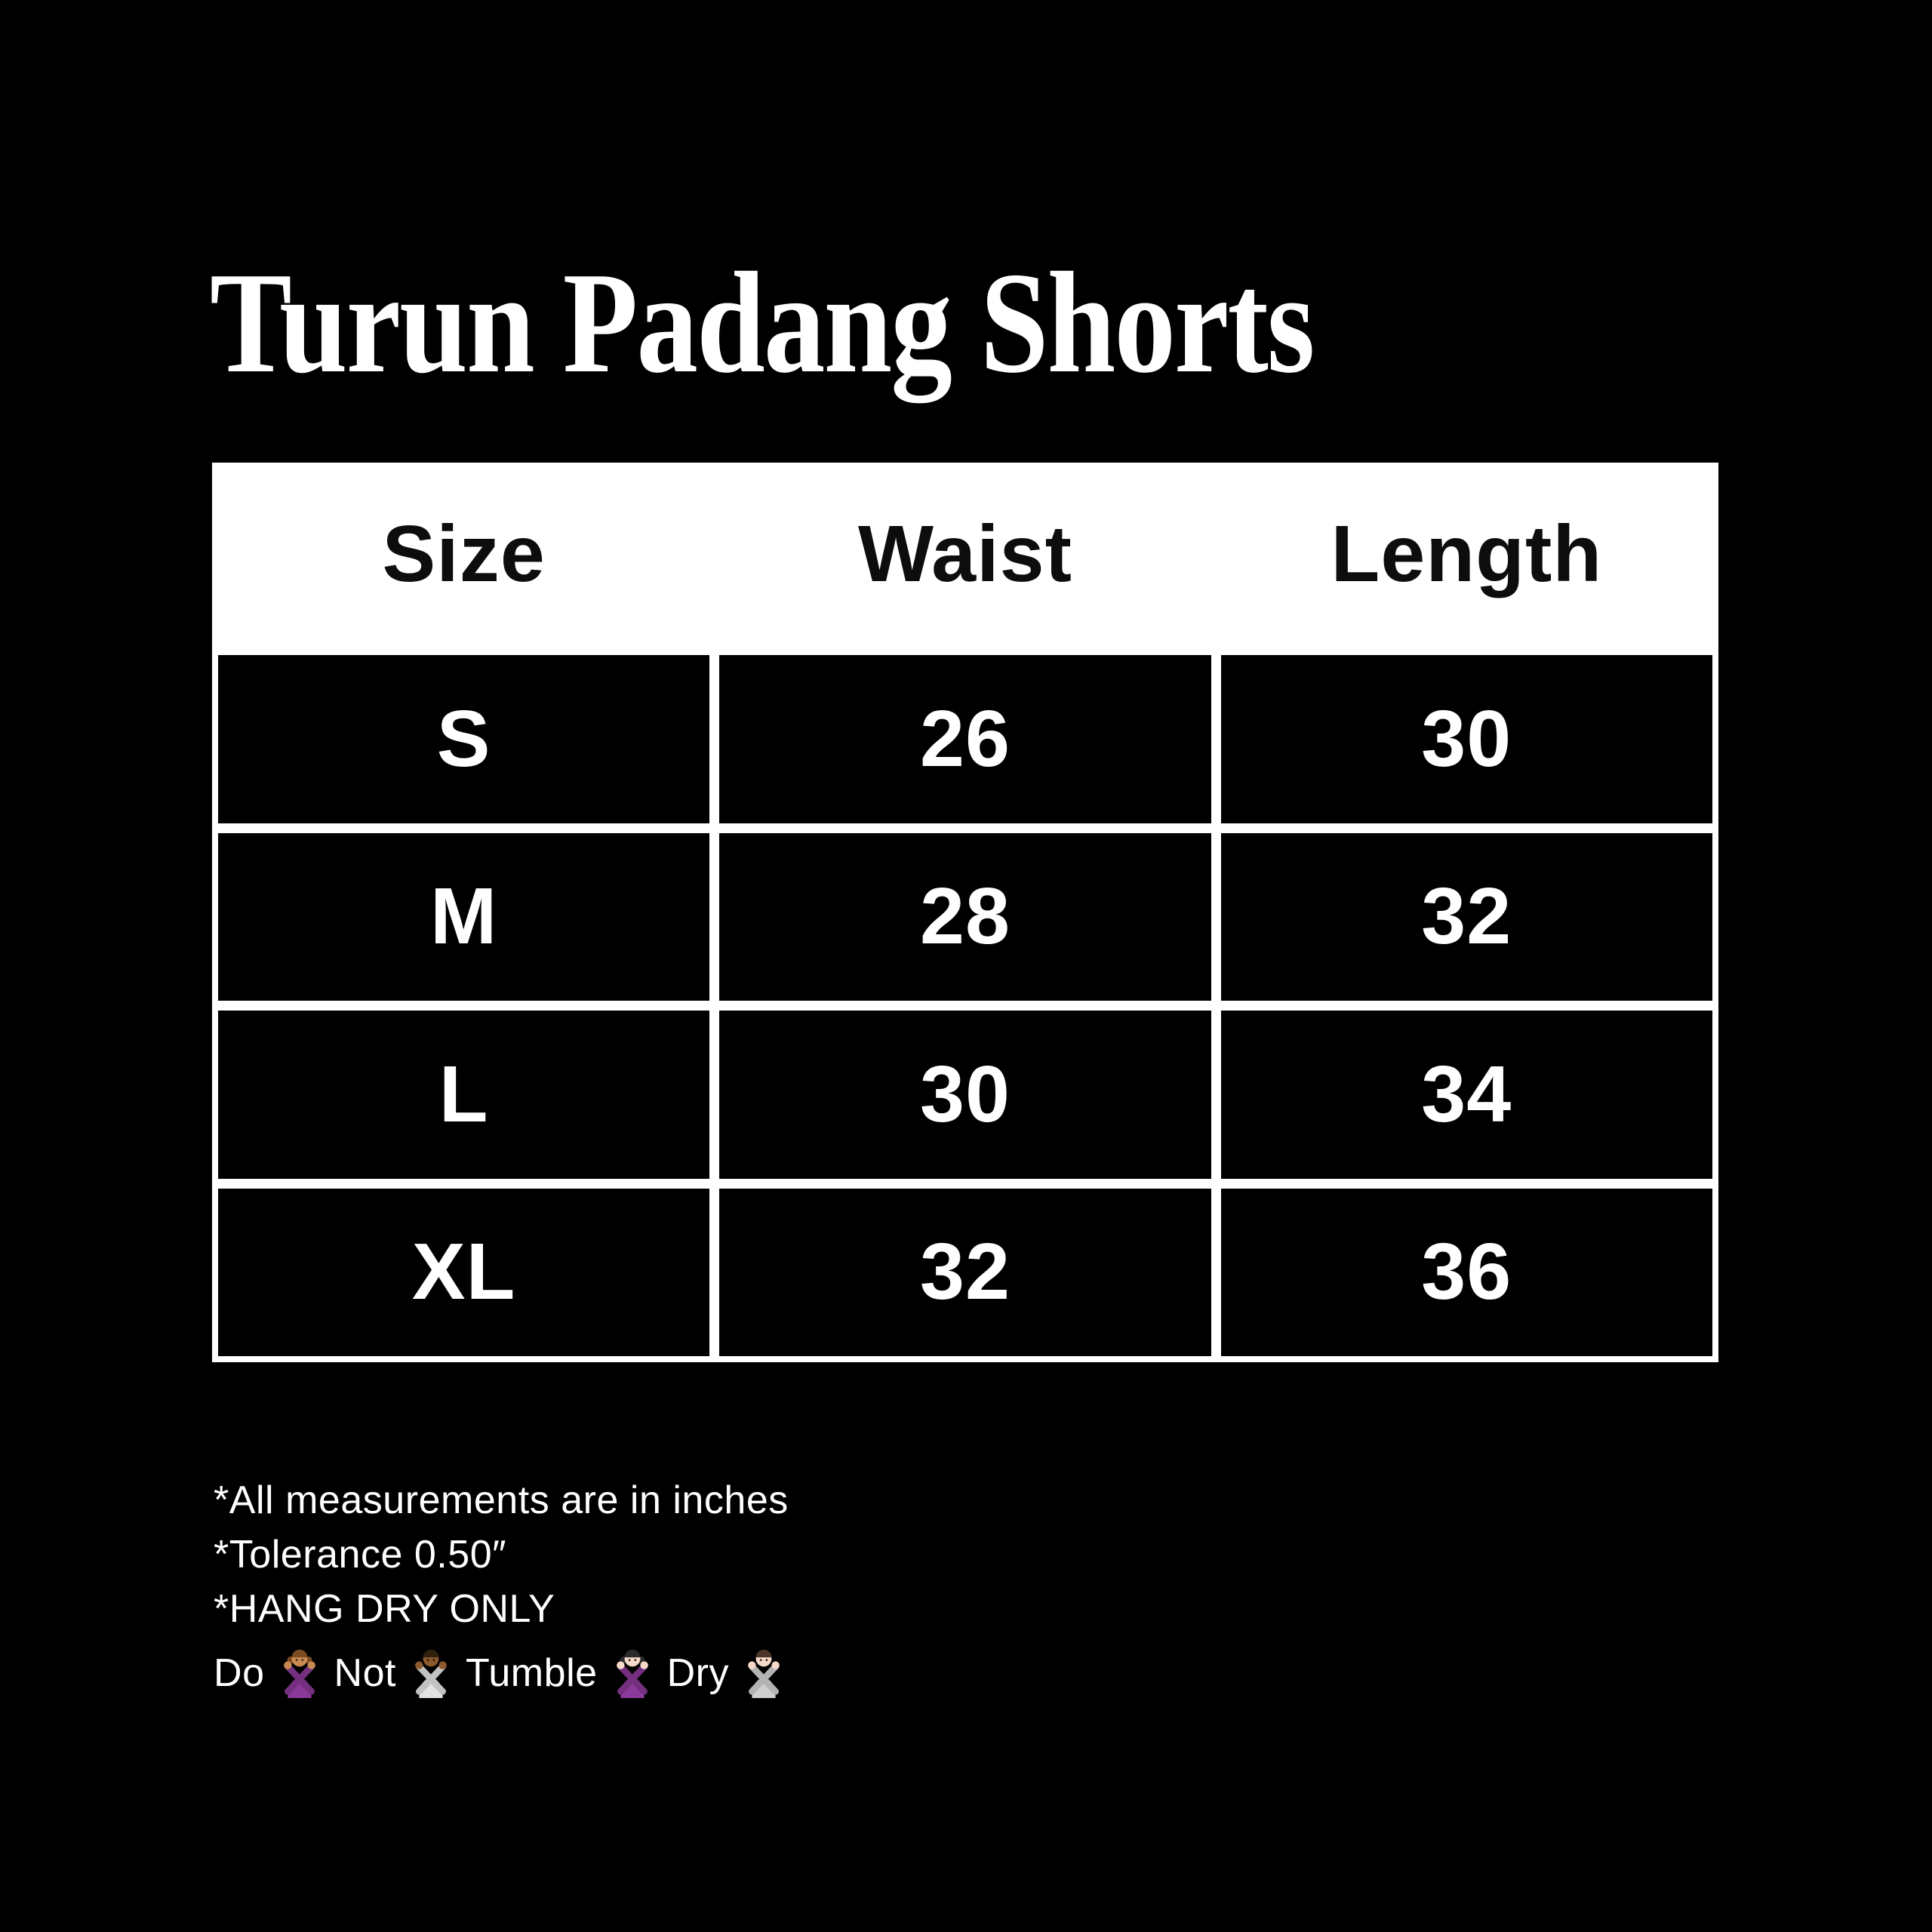 This screenshot has width=1932, height=1932. What do you see at coordinates (764, 1673) in the screenshot?
I see `person-gesturing-no-light-skin-icon` at bounding box center [764, 1673].